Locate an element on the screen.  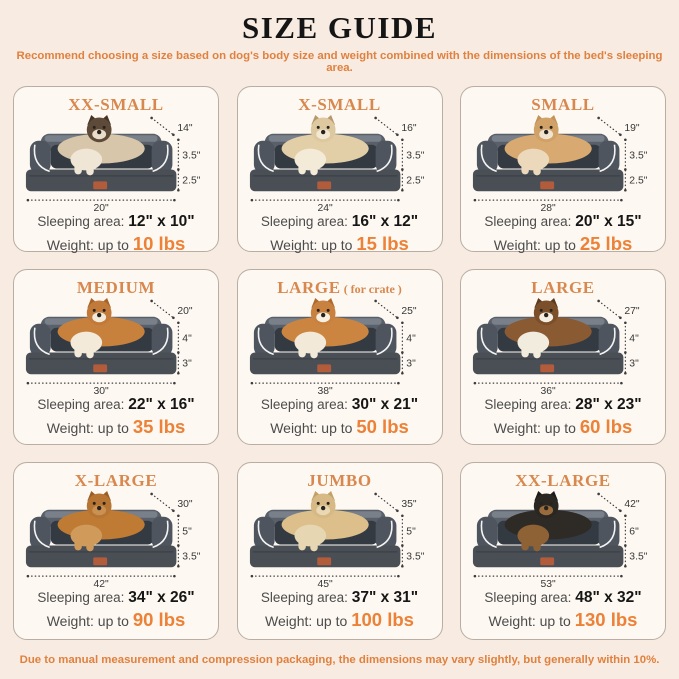
sleeping-area-line: Sleeping area: 30" x 21" is located at coordinates (339, 404).